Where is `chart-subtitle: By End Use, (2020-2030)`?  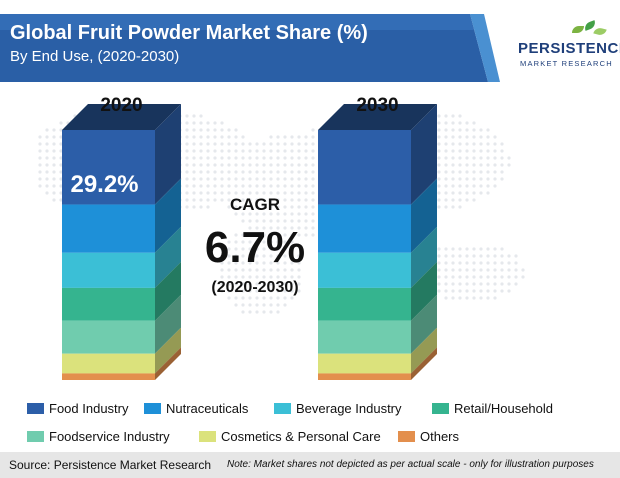
chart-subtitle: By End Use, (2020-2030) is located at coordinates (95, 56).